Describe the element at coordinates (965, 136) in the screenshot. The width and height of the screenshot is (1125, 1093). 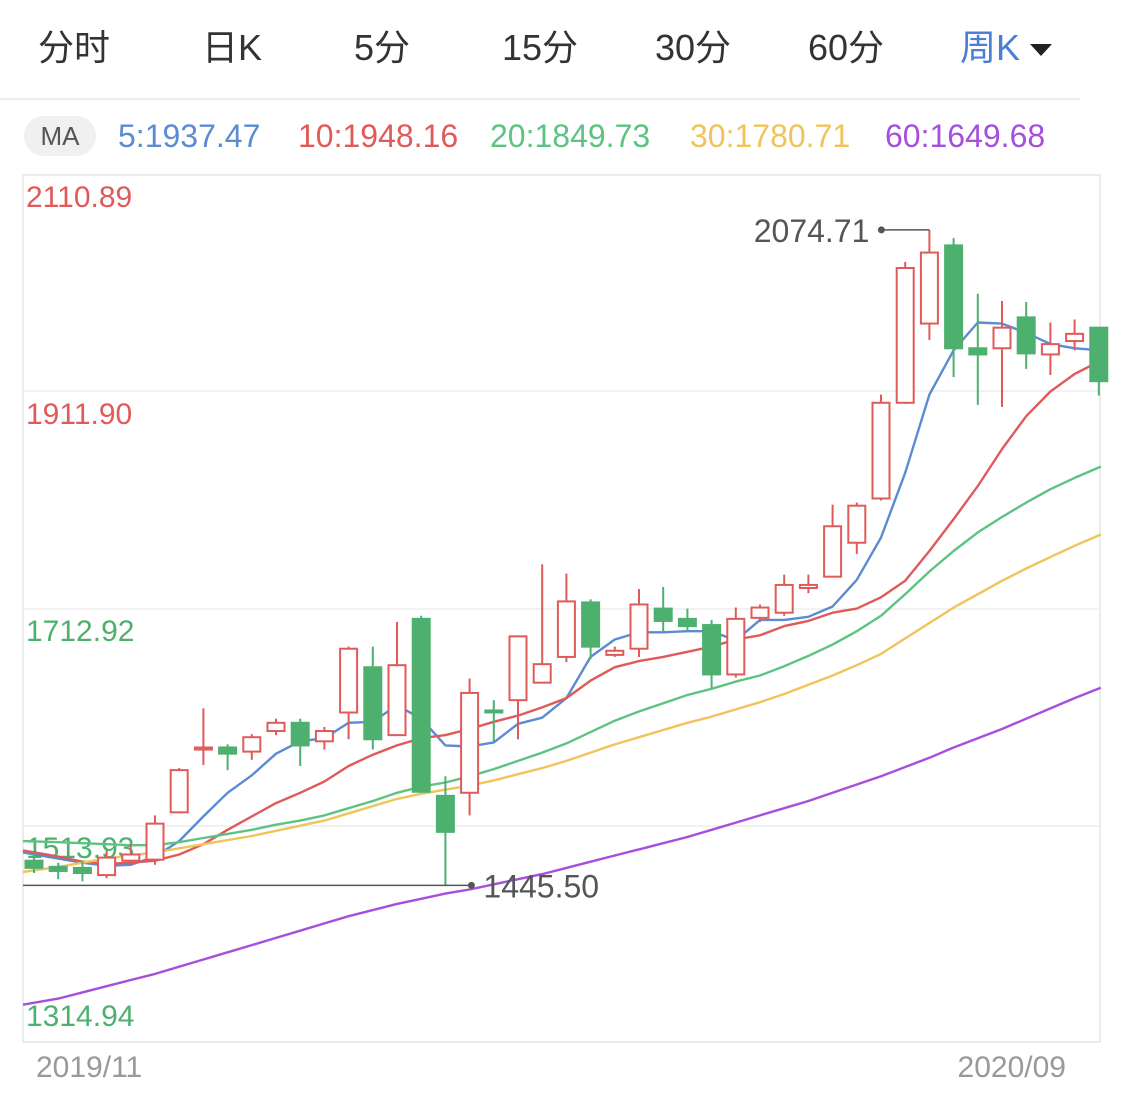
I see `ma60-value: 60:1649.68` at that location.